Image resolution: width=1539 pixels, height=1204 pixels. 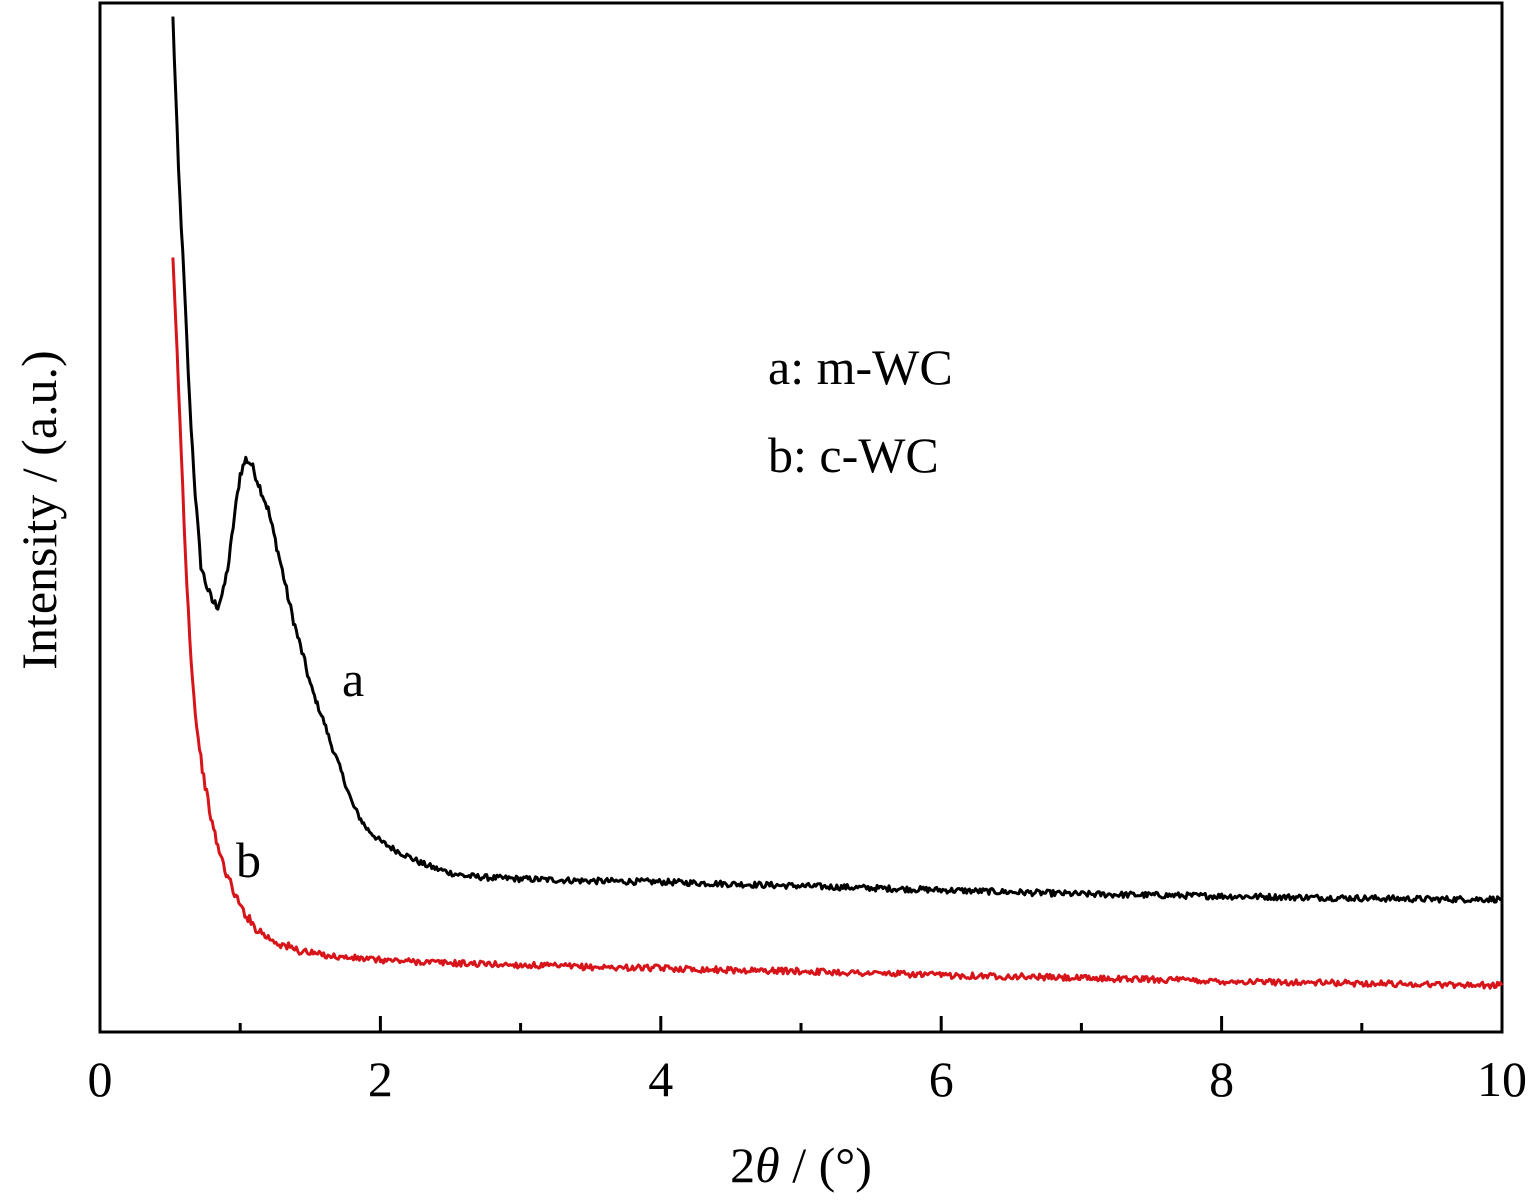 I want to click on x-tick-label: 6, so click(x=941, y=1079).